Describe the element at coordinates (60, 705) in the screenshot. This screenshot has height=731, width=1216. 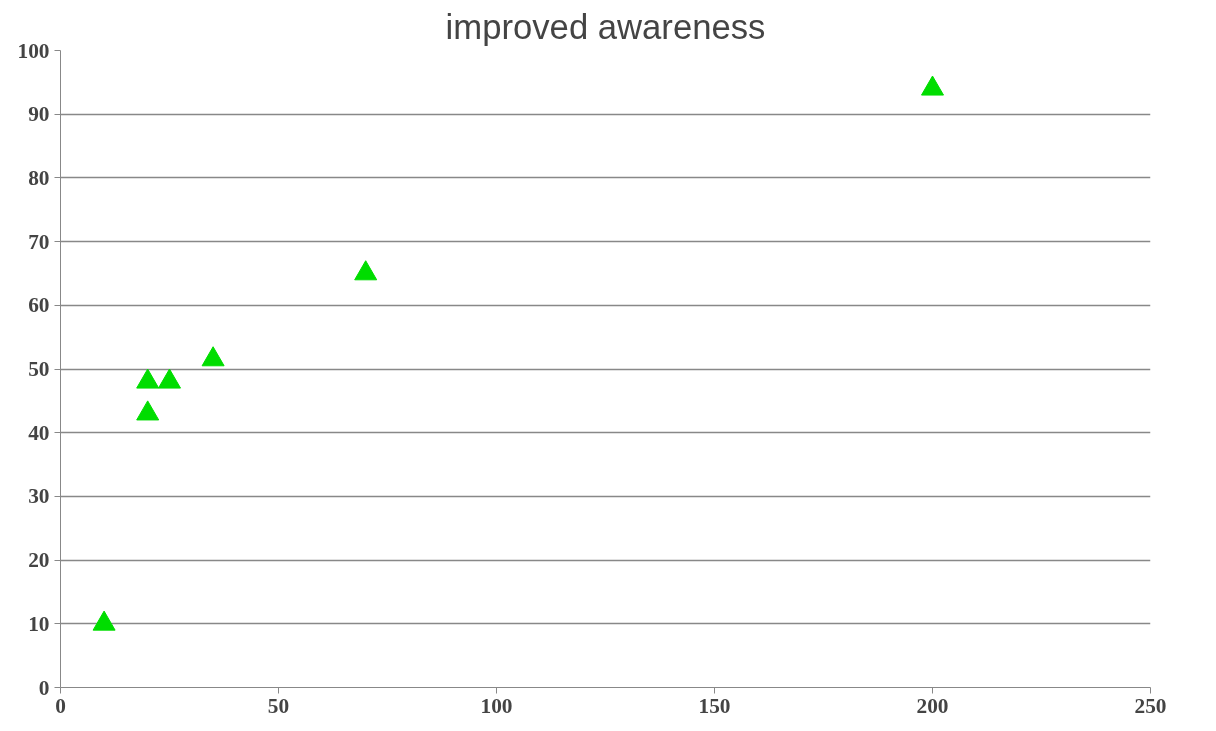
I see `x-tick-label: 0` at that location.